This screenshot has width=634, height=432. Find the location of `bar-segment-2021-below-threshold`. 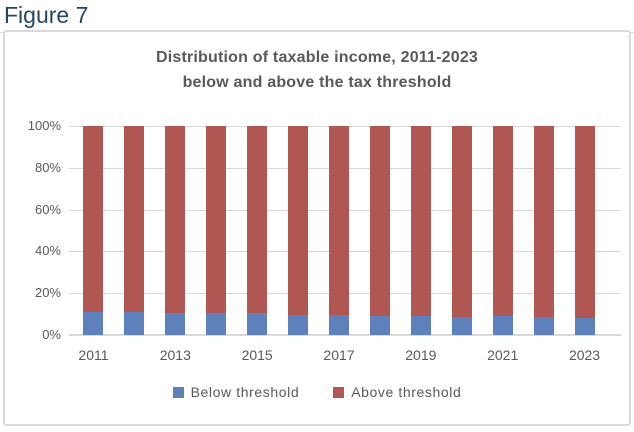

bar-segment-2021-below-threshold is located at coordinates (502, 325).